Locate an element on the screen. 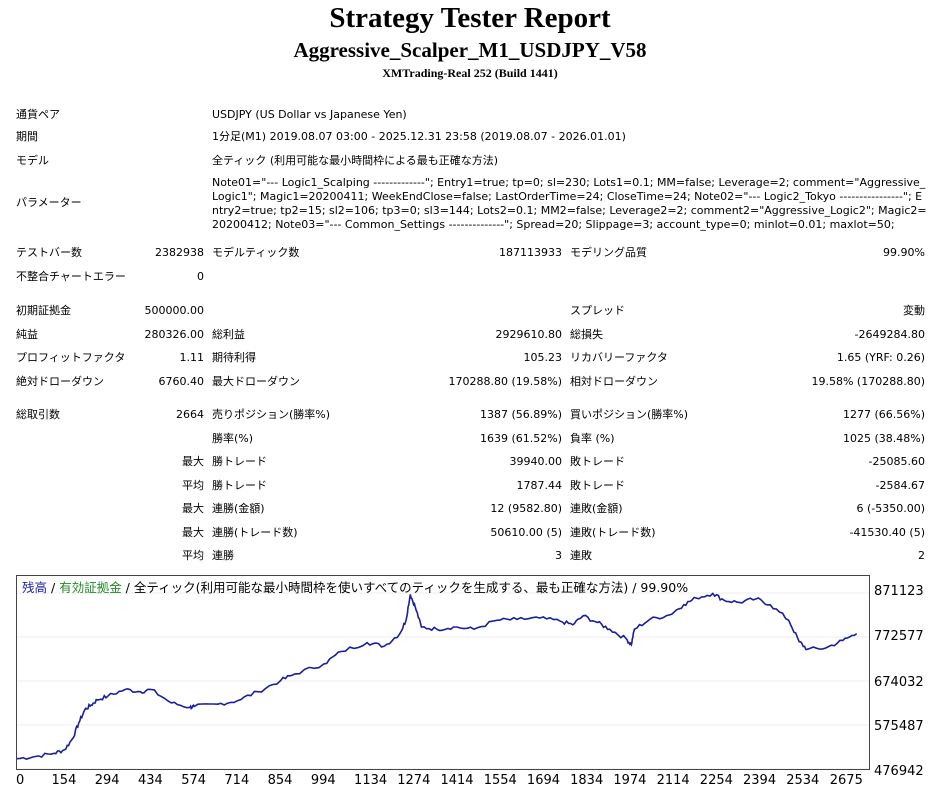 The width and height of the screenshot is (940, 799). server-build: XMTrading-Real 252 (Build 1441) is located at coordinates (470, 73).